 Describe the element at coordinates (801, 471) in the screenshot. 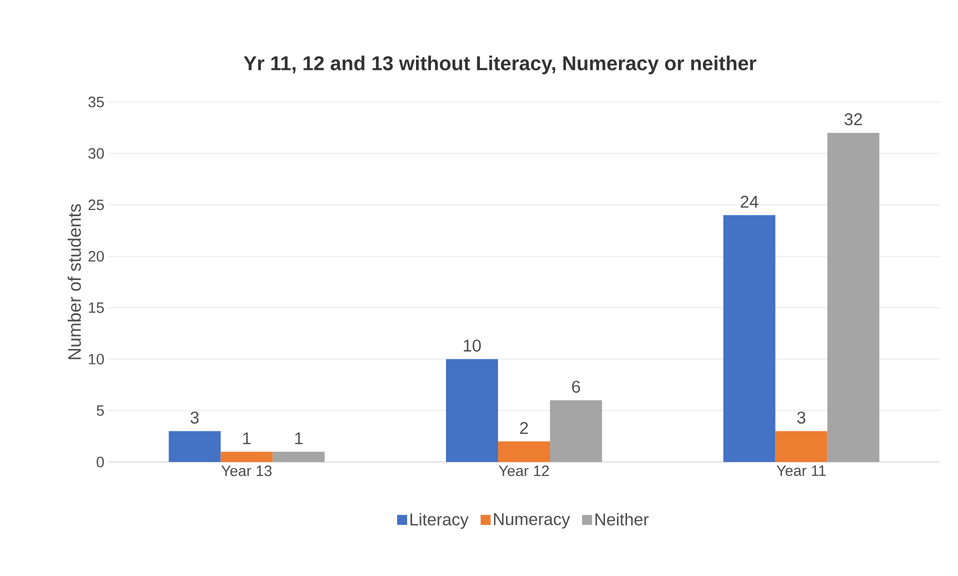

I see `x-tick-label: Year 11` at that location.